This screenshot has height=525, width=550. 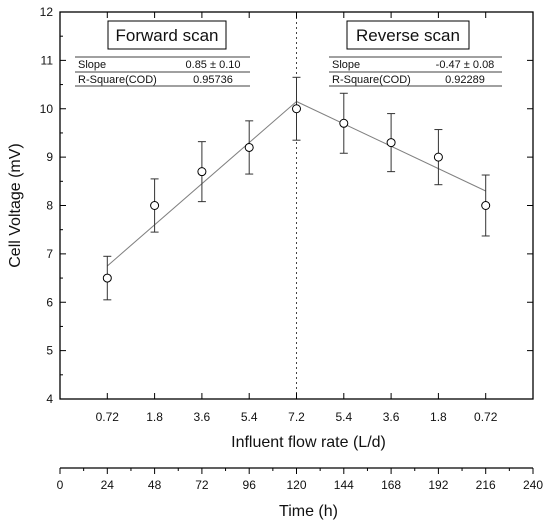 What do you see at coordinates (49, 157) in the screenshot?
I see `y-tick-label: 9` at bounding box center [49, 157].